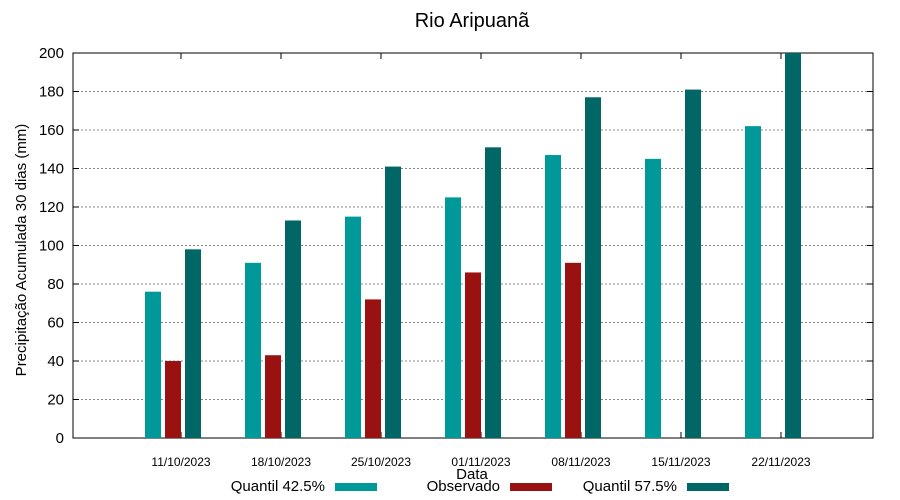 This screenshot has width=900, height=500. What do you see at coordinates (553, 296) in the screenshot?
I see `bar-quantil-42-5-08-11-2023` at bounding box center [553, 296].